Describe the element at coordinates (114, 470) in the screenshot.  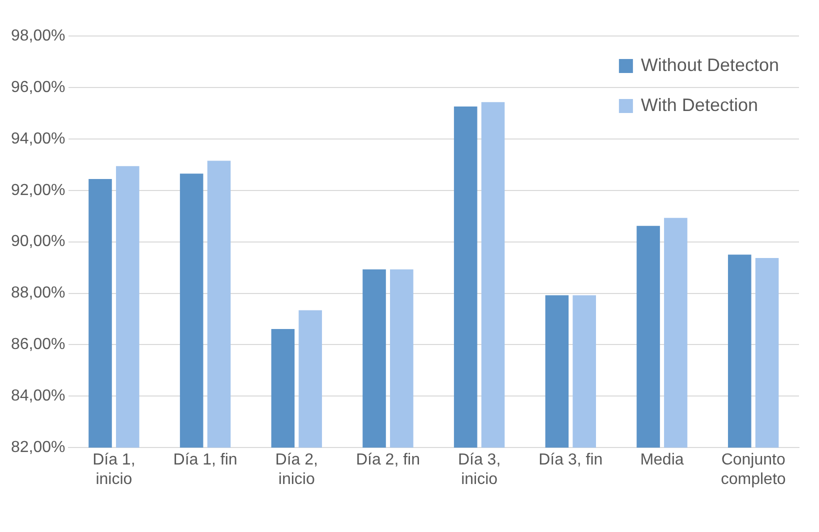
I see `x-tick-label: Día 1, inicio` at that location.